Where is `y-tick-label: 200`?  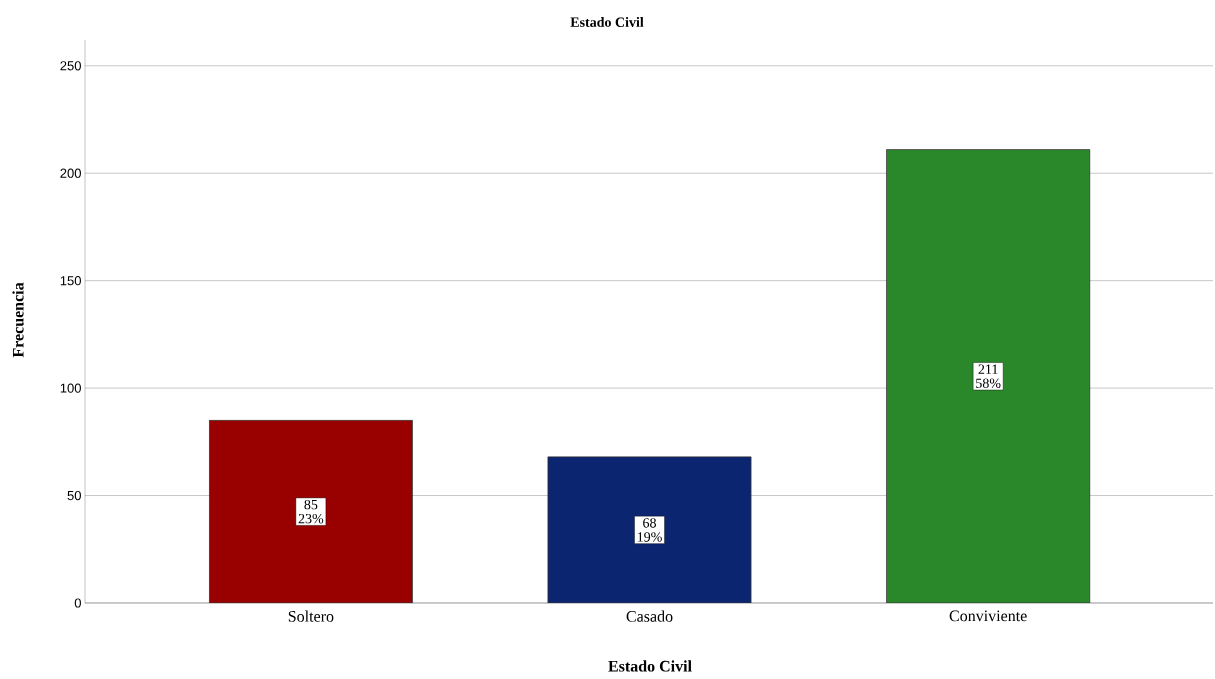
y-tick-label: 200 is located at coordinates (70, 173).